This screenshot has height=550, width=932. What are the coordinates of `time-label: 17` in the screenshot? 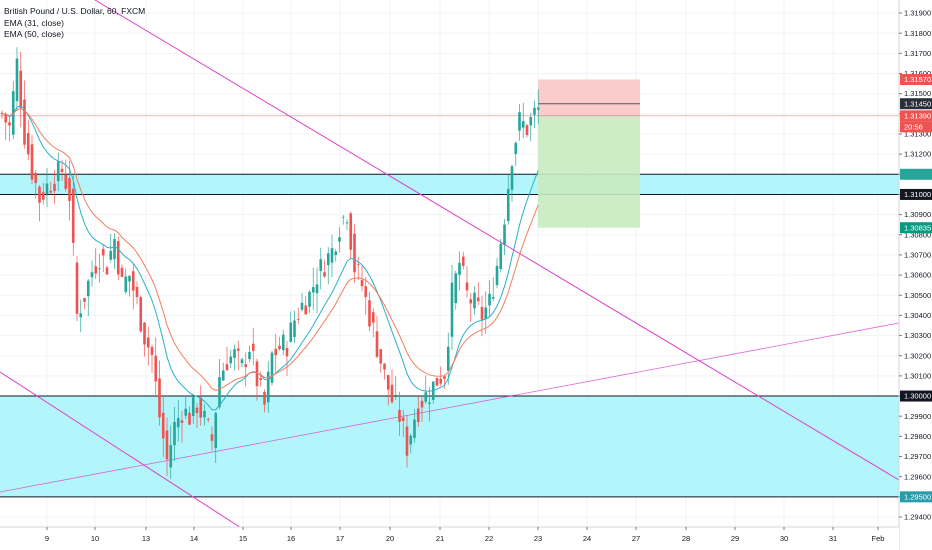 It's located at (340, 538).